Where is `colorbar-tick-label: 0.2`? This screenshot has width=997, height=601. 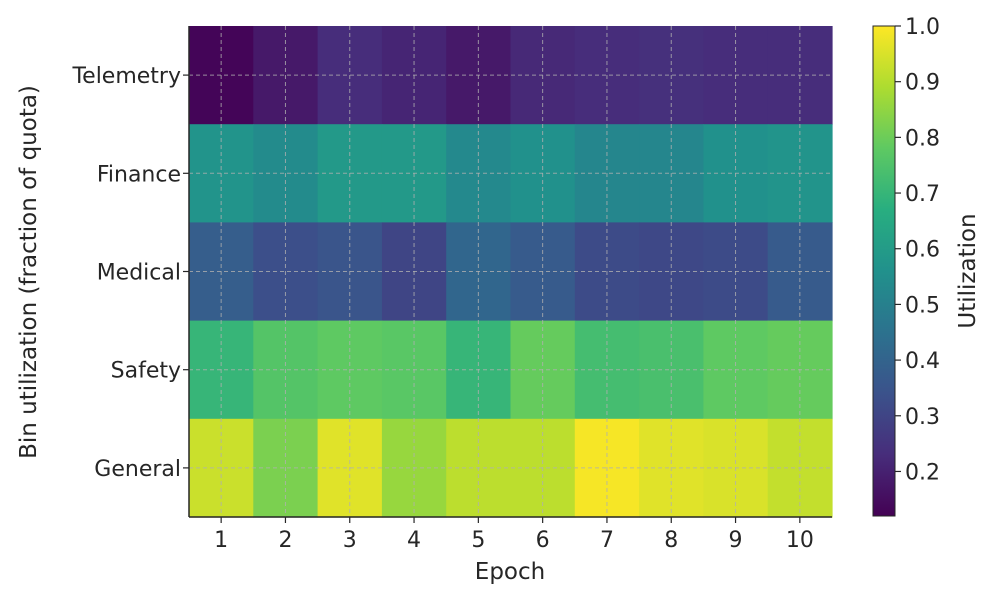
colorbar-tick-label: 0.2 is located at coordinates (922, 472).